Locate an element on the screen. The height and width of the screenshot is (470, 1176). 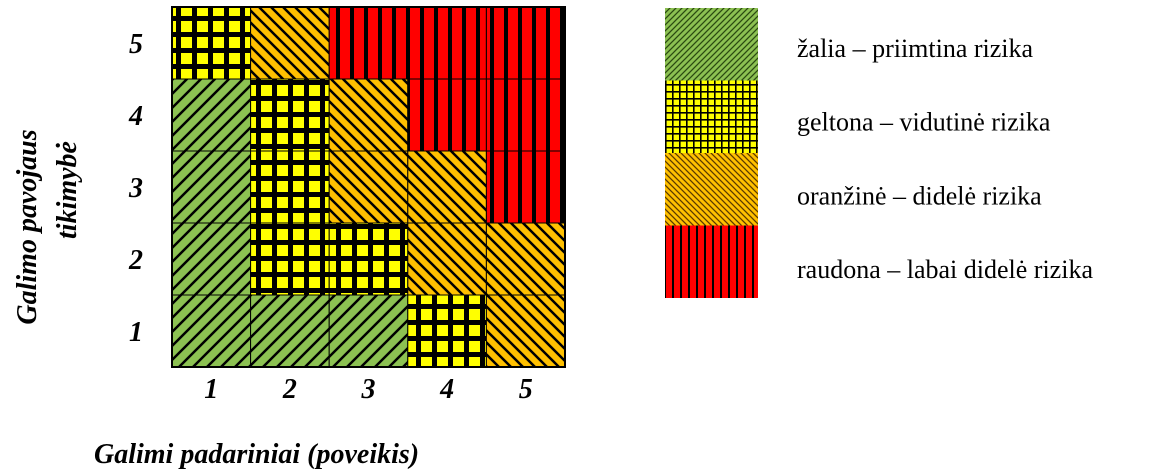
y-tick-label: 3 is located at coordinates (135, 188).